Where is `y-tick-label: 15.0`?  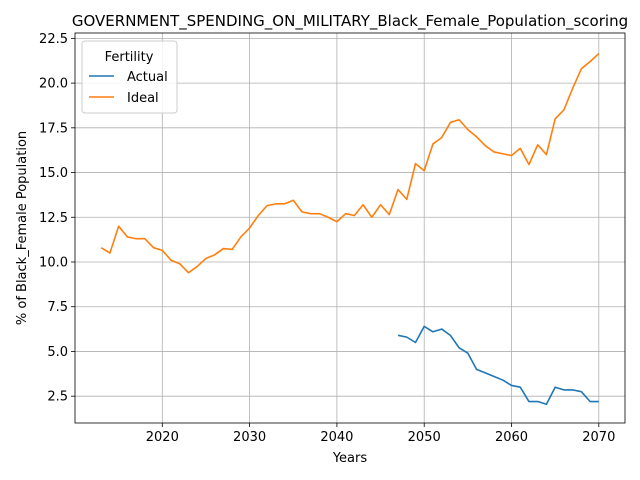
y-tick-label: 15.0 is located at coordinates (53, 173).